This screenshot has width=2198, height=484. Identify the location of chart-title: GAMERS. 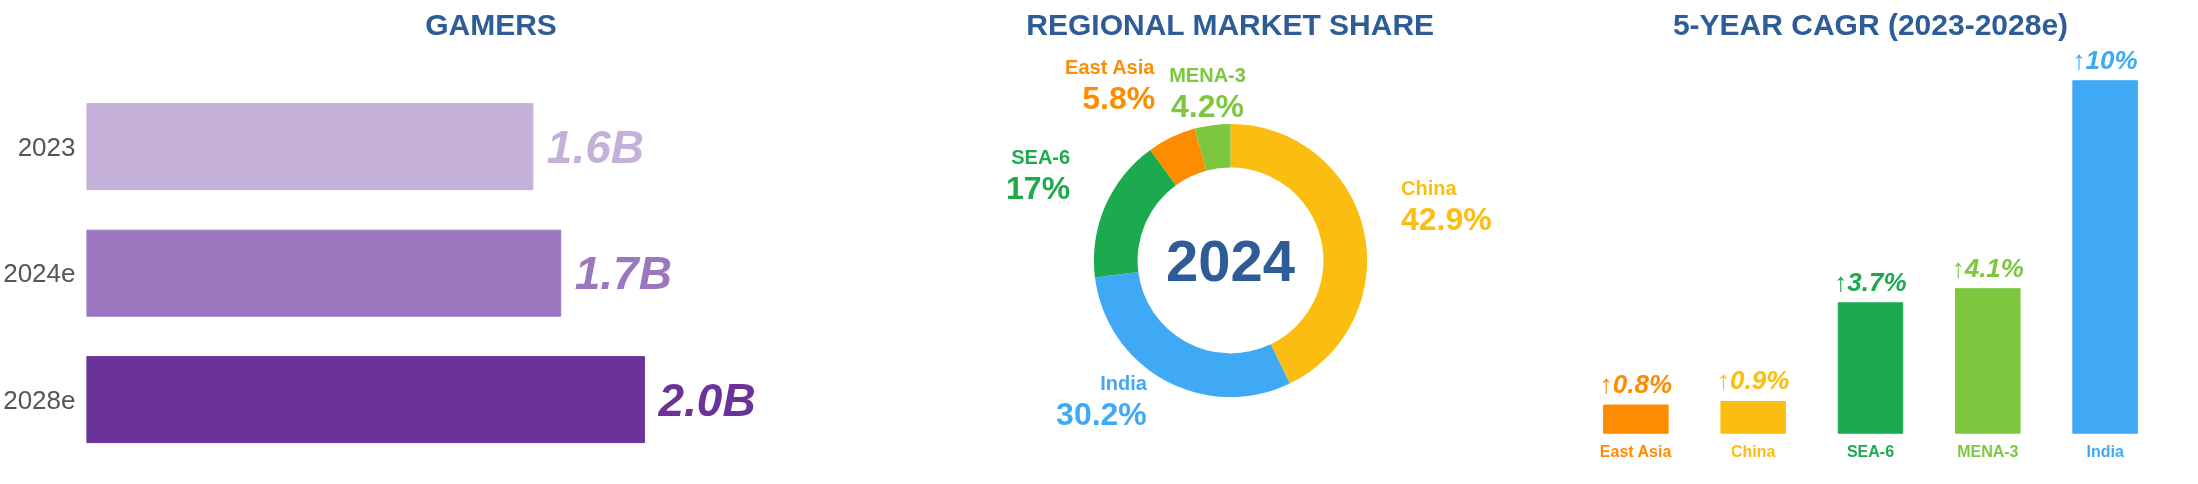
(491, 24).